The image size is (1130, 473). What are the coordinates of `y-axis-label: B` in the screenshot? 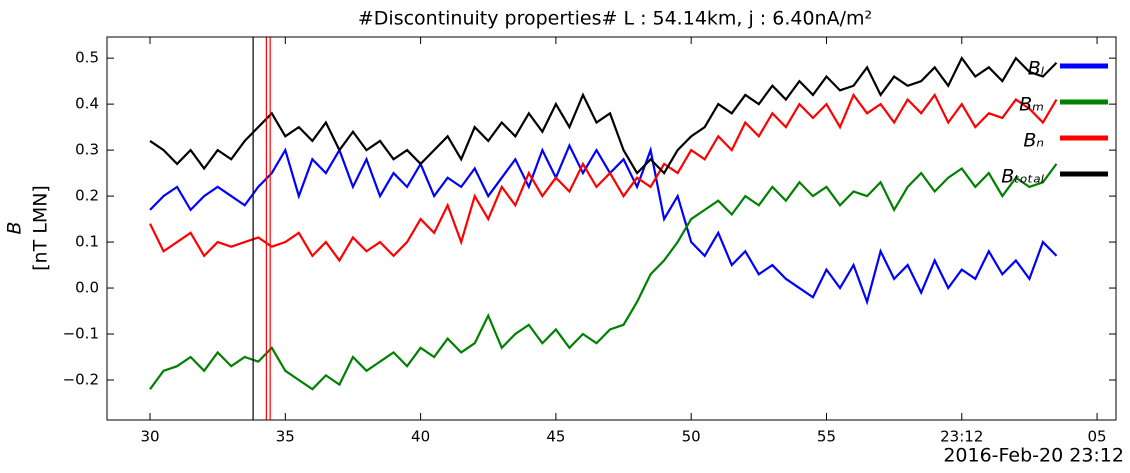 It's located at (15, 227).